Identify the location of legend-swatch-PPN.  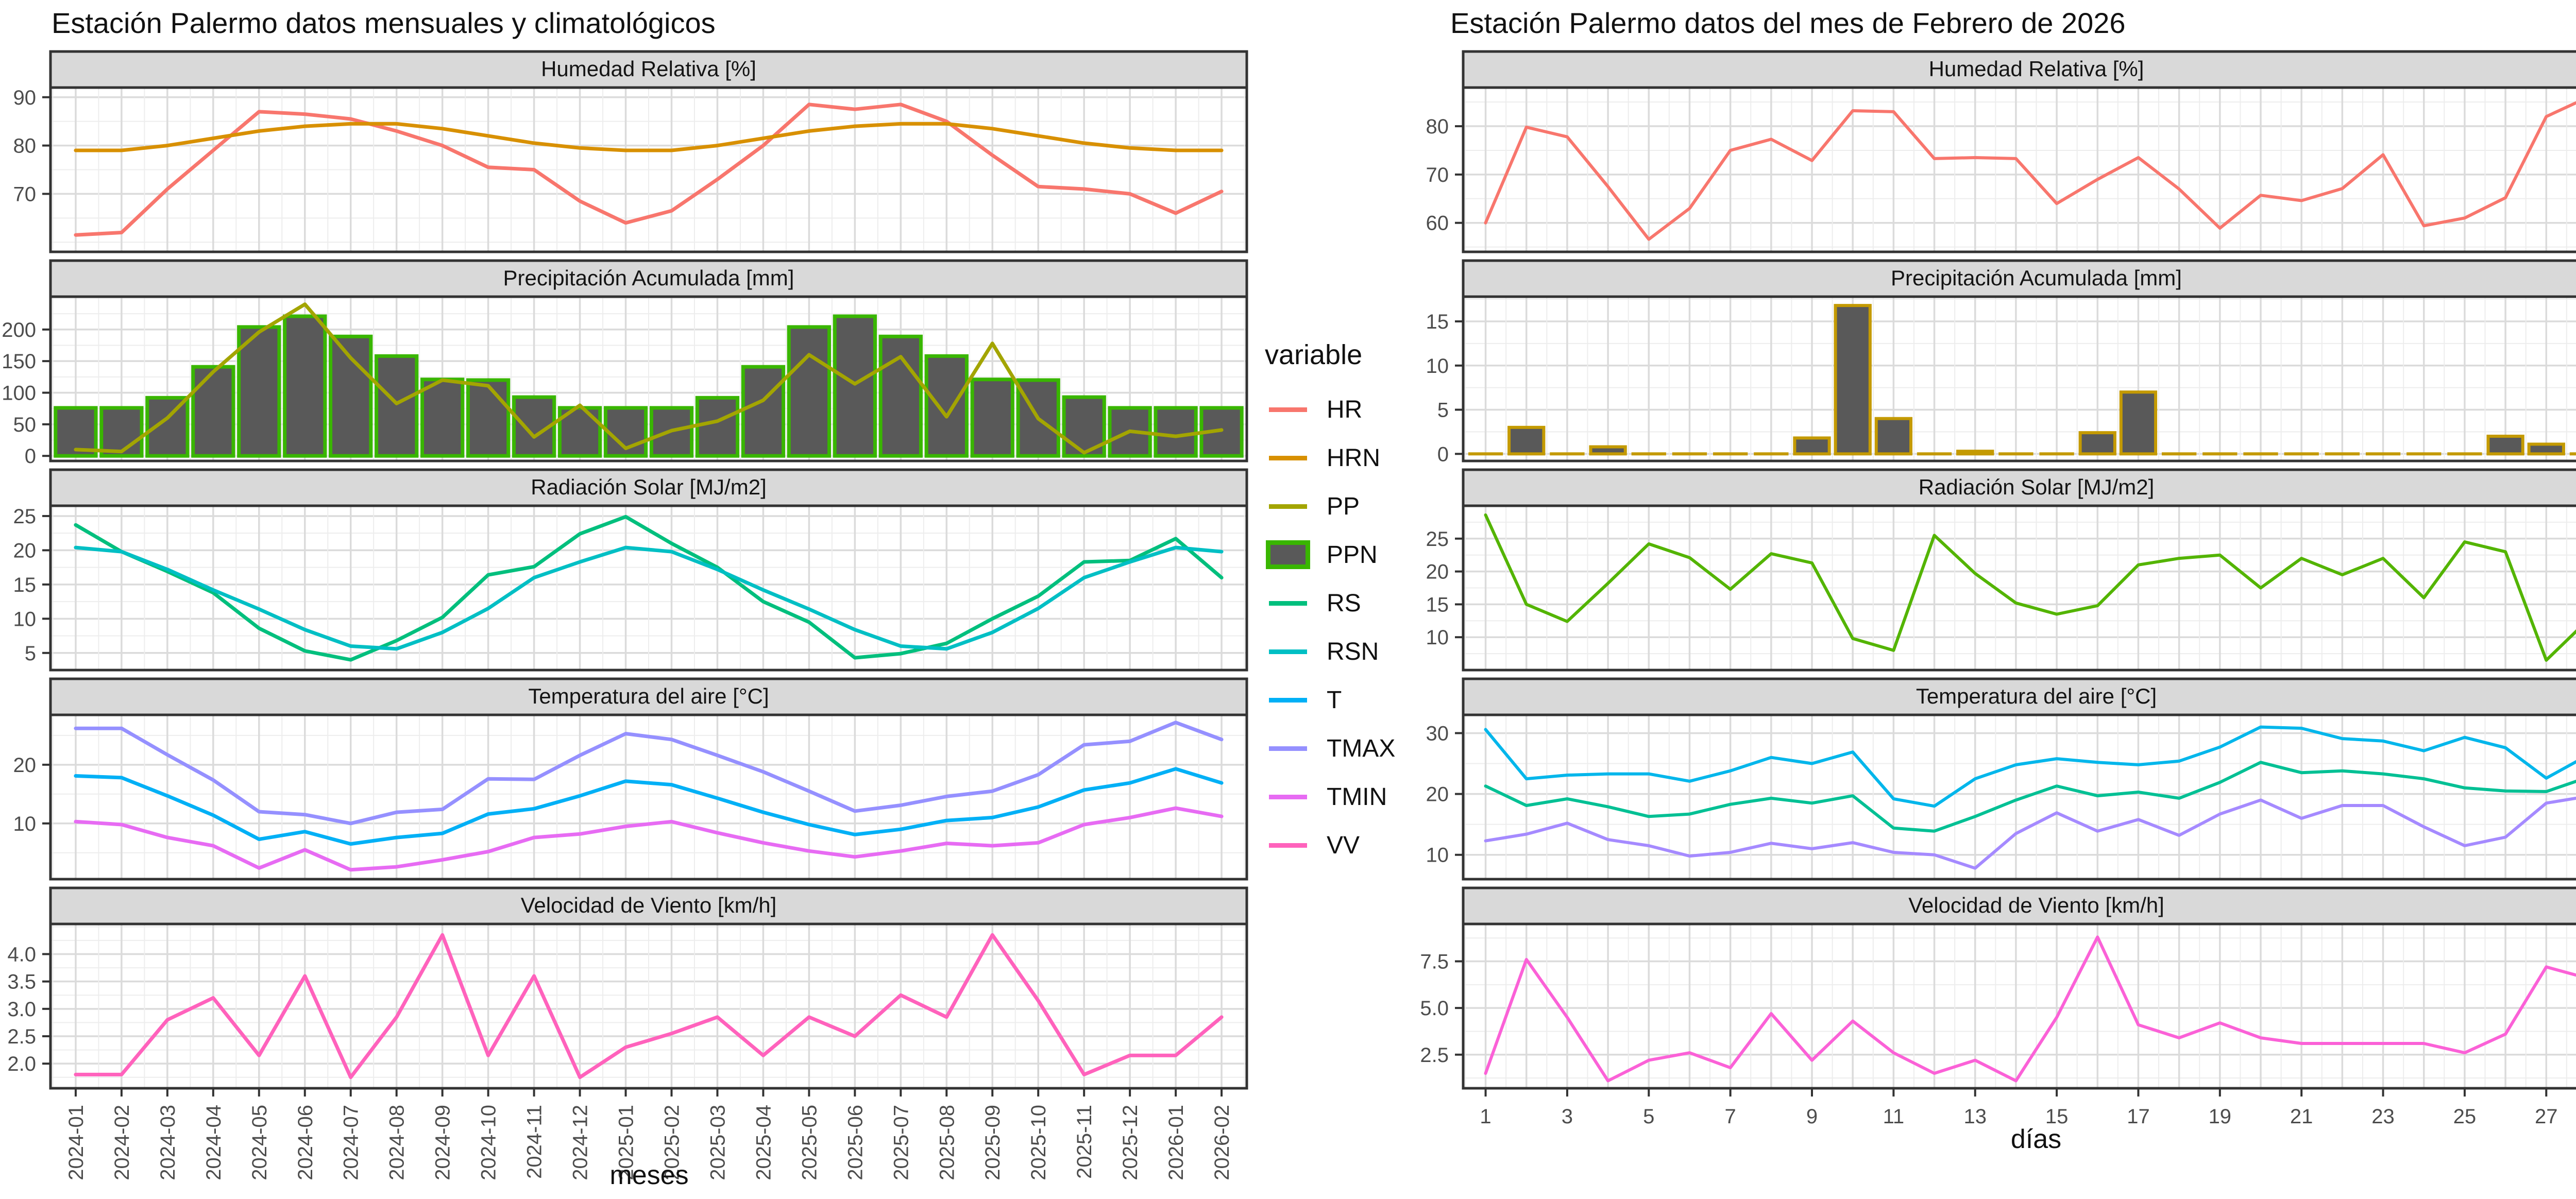
(1288, 554).